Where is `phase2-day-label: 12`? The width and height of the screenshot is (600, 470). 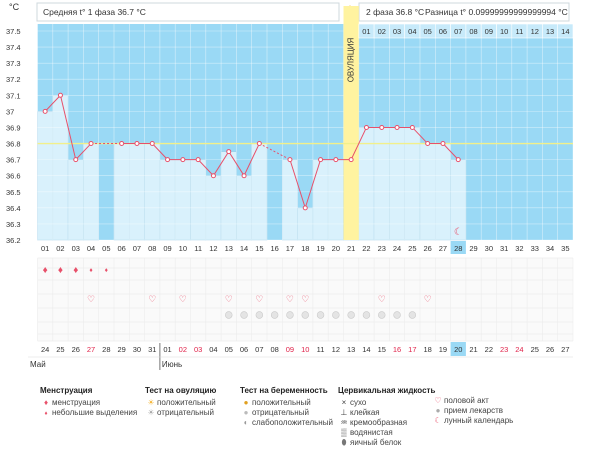 phase2-day-label: 12 is located at coordinates (535, 31).